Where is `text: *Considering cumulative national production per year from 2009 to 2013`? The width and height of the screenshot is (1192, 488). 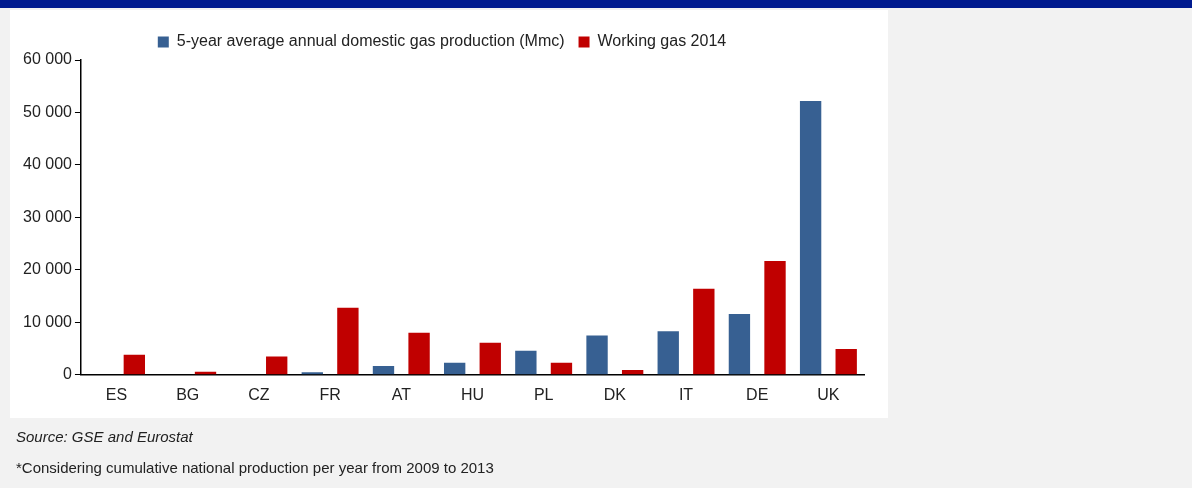 text: *Considering cumulative national production per year from 2009 to 2013 is located at coordinates (255, 467).